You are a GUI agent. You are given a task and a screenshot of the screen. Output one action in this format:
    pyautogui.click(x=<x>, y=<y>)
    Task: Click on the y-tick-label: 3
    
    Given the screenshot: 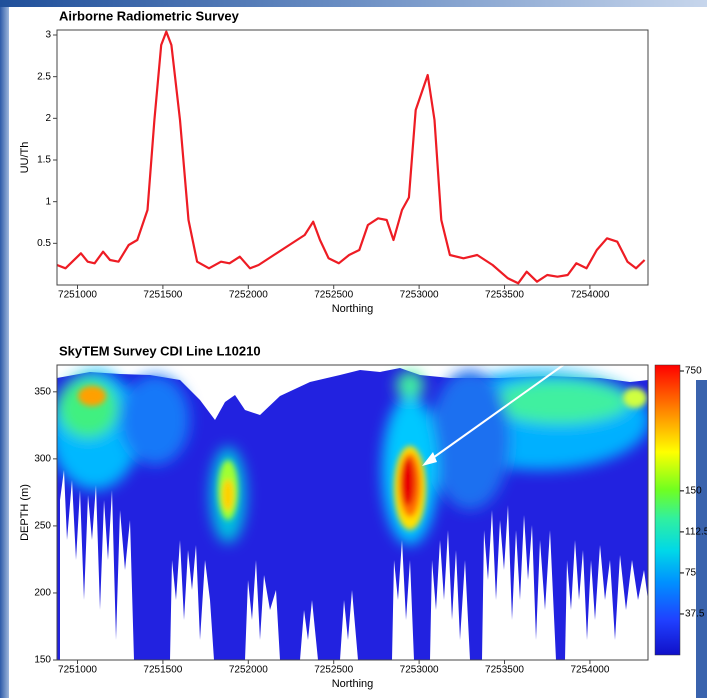 What is the action you would take?
    pyautogui.click(x=48, y=35)
    